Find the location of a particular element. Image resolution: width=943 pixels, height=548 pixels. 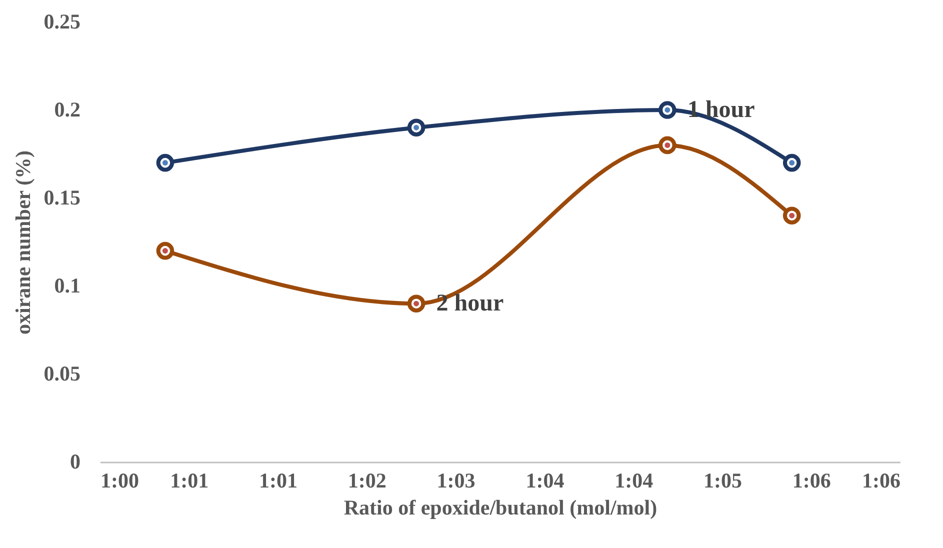

x-tick-label: 1:00 is located at coordinates (119, 480).